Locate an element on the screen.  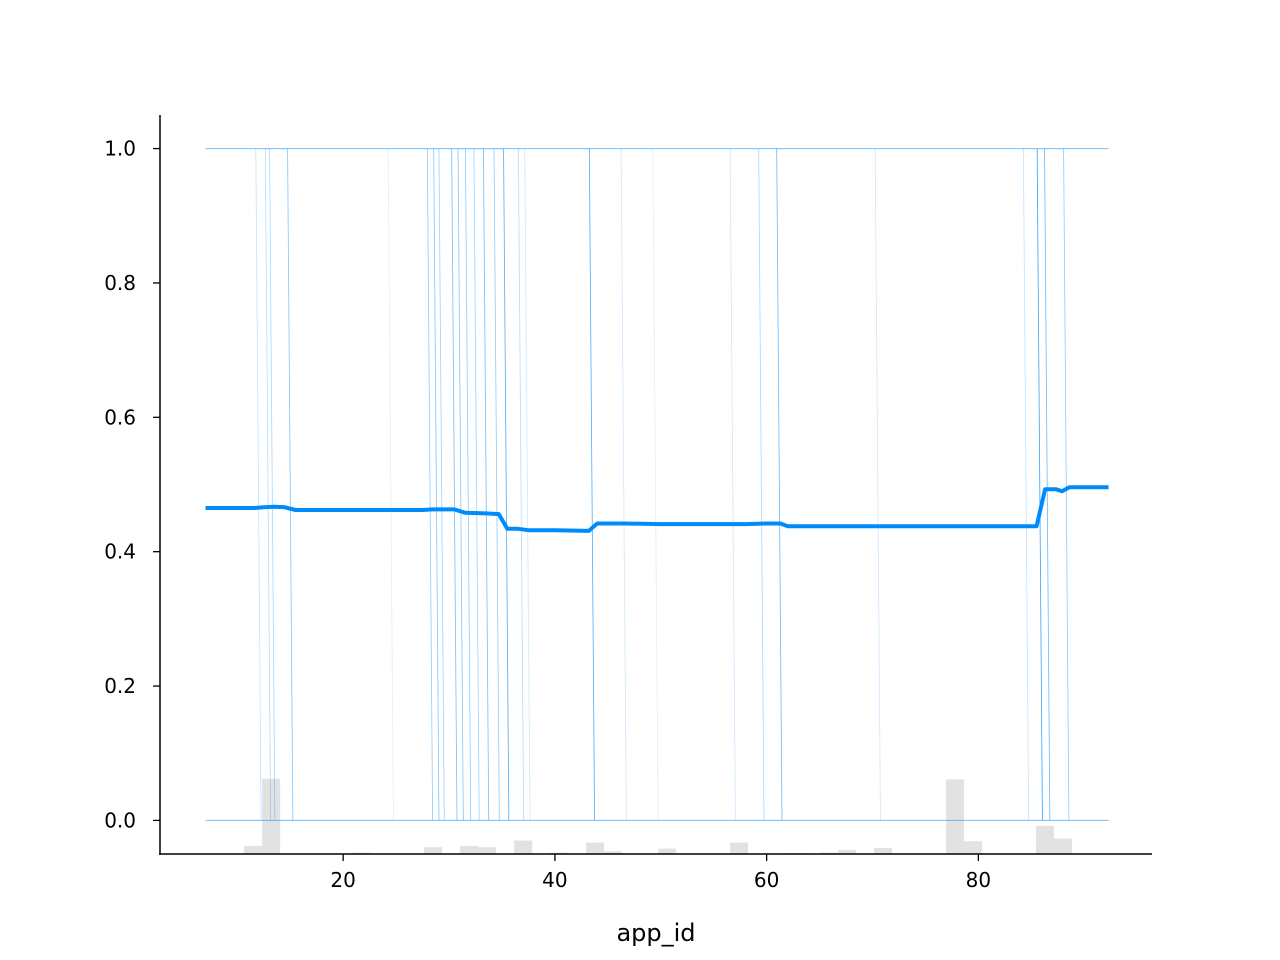
y-tick-label-2: 0.4 is located at coordinates (120, 552).